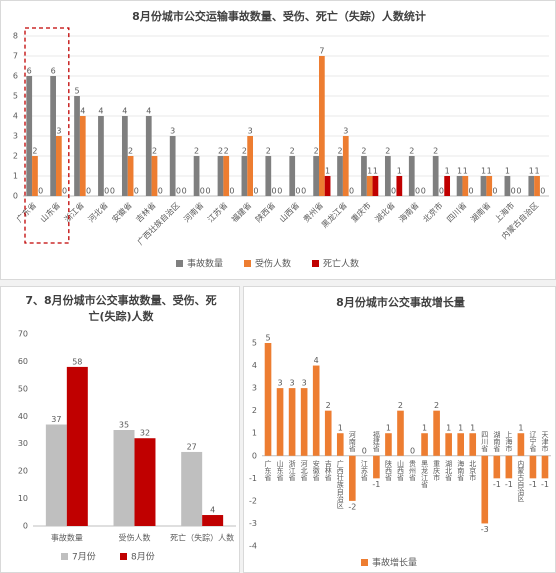 The image size is (556, 573). I want to click on y-tick-label: 3, so click(254, 388).